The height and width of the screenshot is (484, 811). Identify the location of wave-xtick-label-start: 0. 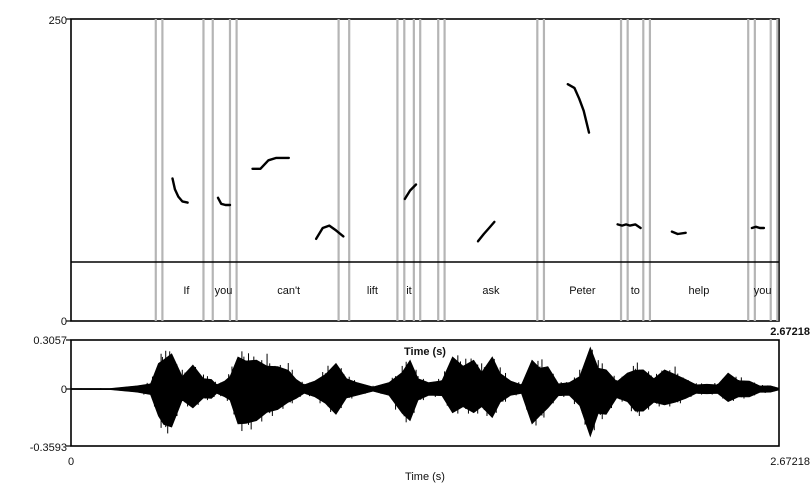
(71, 462).